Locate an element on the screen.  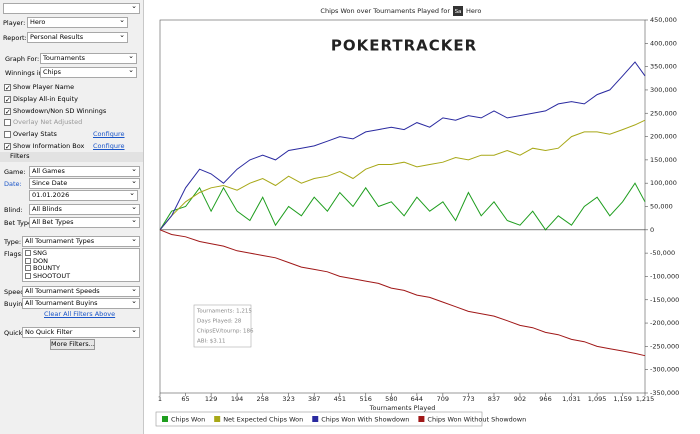
legend-frame is located at coordinates (319, 419).